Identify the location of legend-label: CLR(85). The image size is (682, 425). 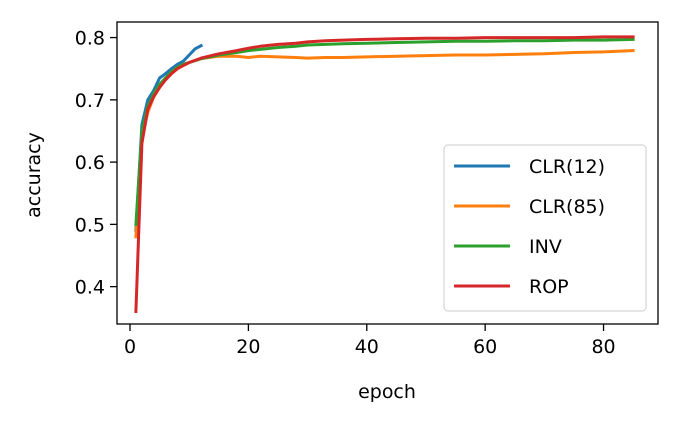
(567, 207).